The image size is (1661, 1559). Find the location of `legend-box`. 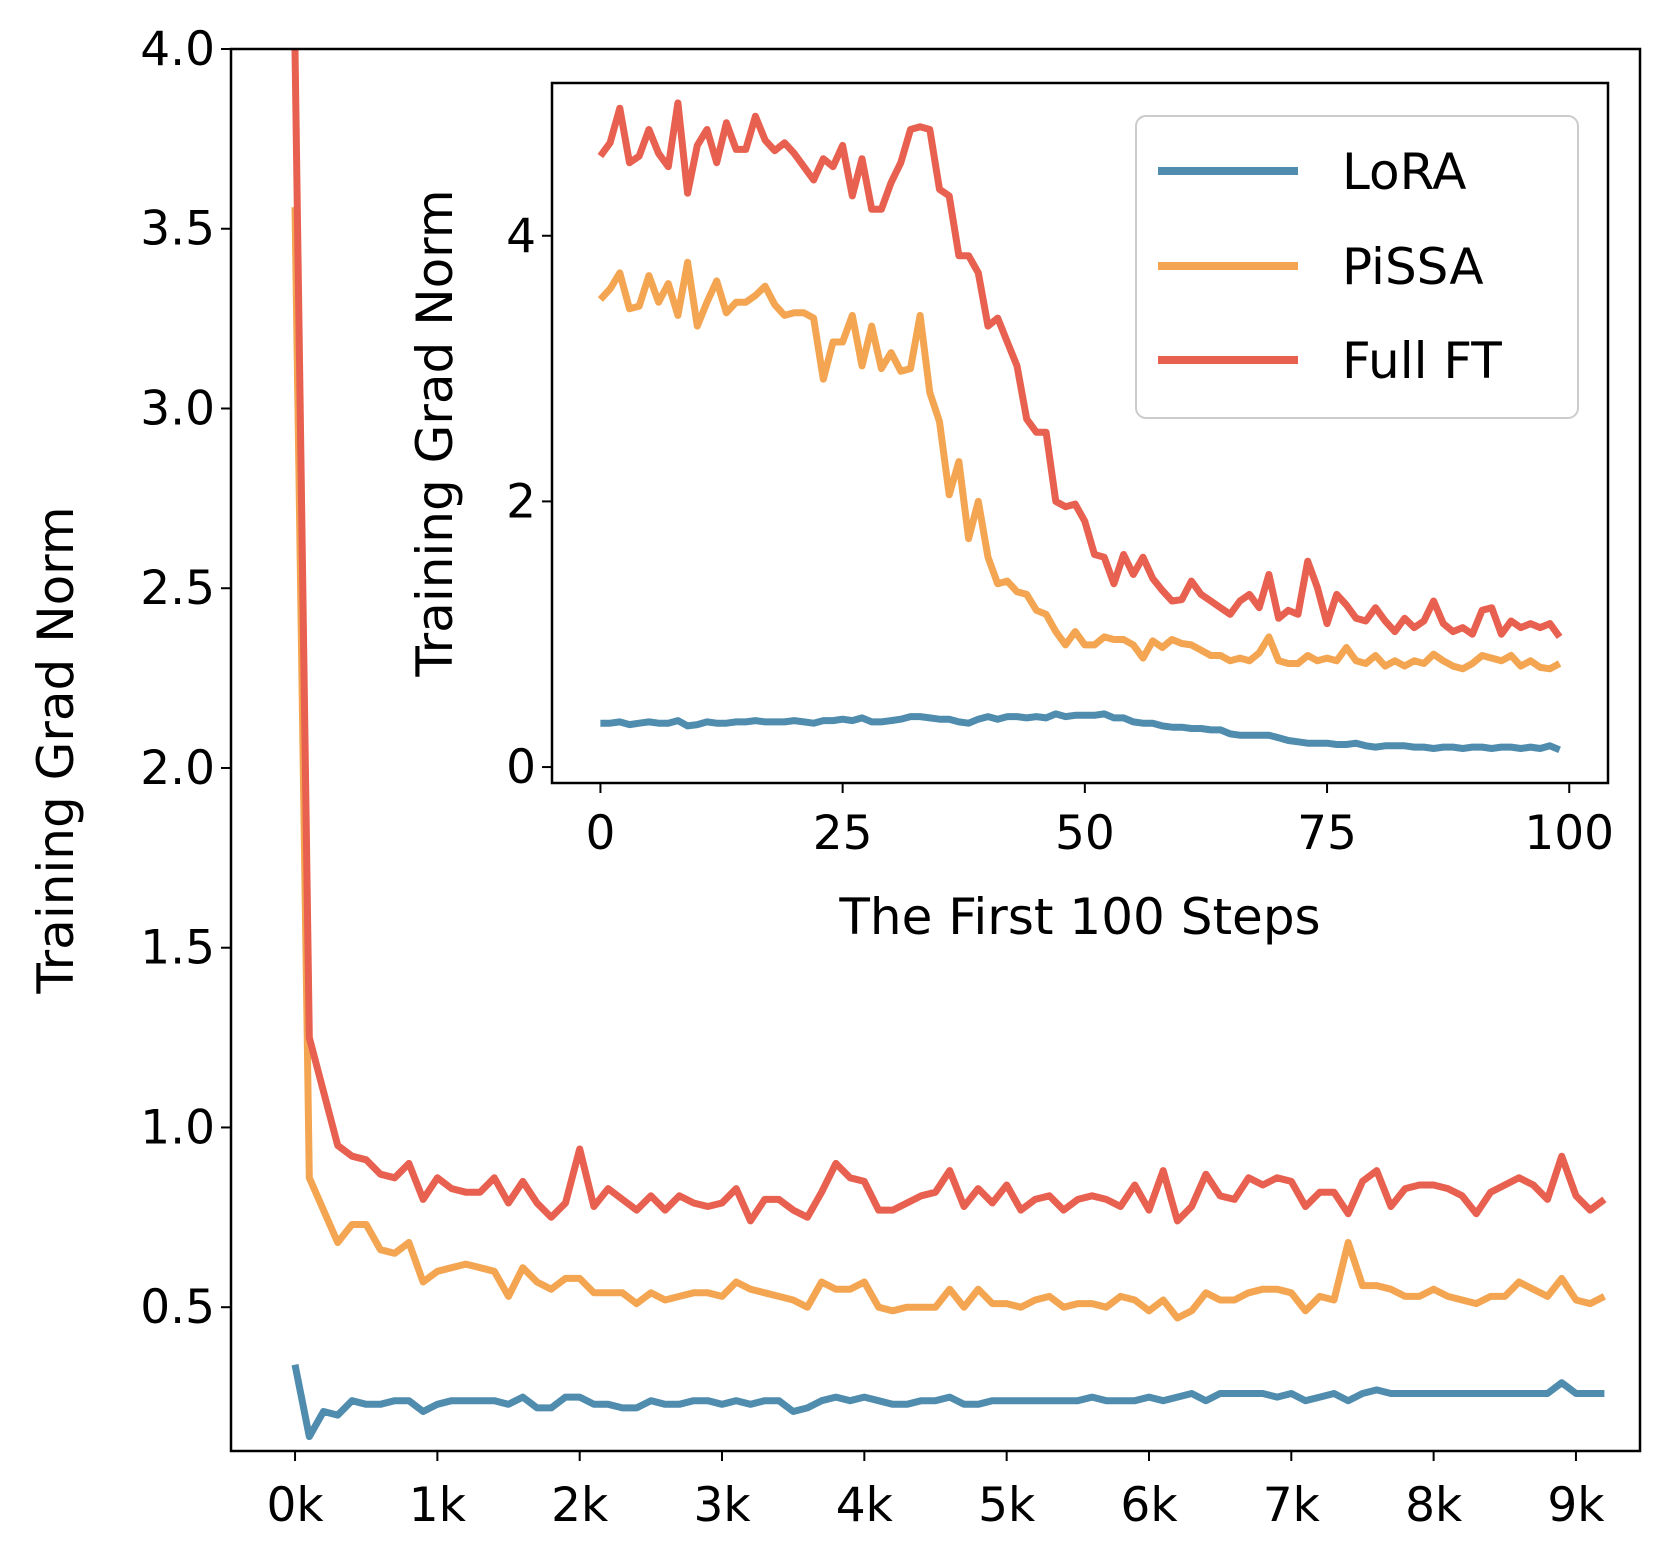

legend-box is located at coordinates (1357, 267).